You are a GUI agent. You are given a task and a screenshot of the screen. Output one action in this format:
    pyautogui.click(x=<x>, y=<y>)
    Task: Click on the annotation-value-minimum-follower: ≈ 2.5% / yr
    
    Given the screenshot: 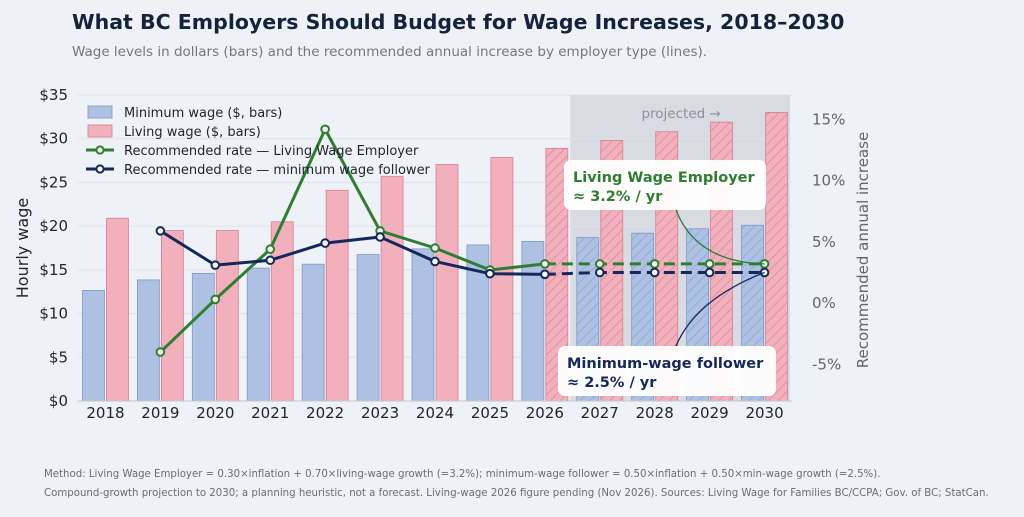 What is the action you would take?
    pyautogui.click(x=612, y=383)
    